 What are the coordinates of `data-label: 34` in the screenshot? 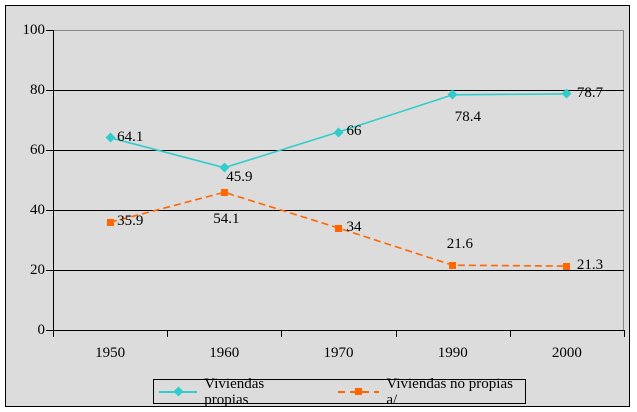 It's located at (354, 227).